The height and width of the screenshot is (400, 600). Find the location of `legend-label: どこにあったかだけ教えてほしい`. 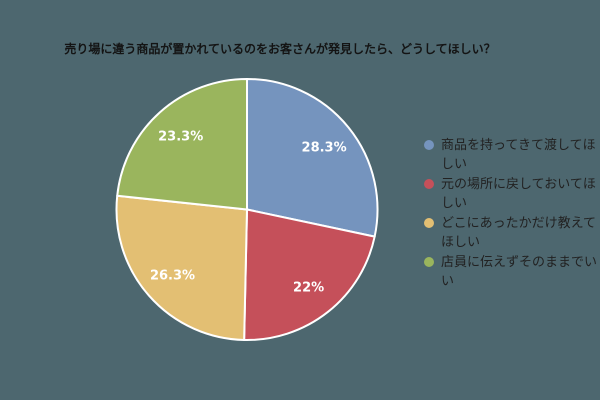

legend-label: どこにあったかだけ教えてほしい is located at coordinates (518, 233).